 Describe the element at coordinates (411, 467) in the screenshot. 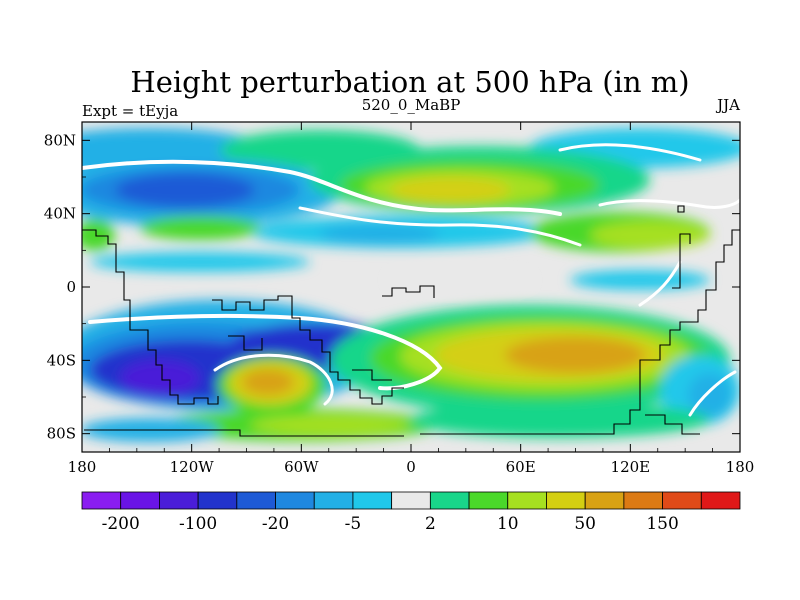

I see `x-tick-label: 0` at that location.